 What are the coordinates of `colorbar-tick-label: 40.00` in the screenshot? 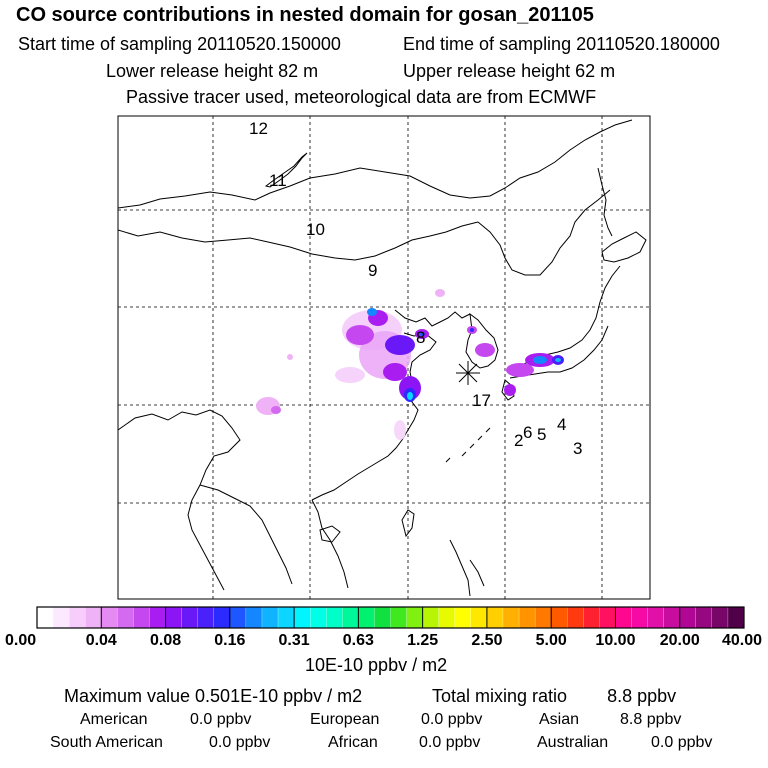 It's located at (742, 640).